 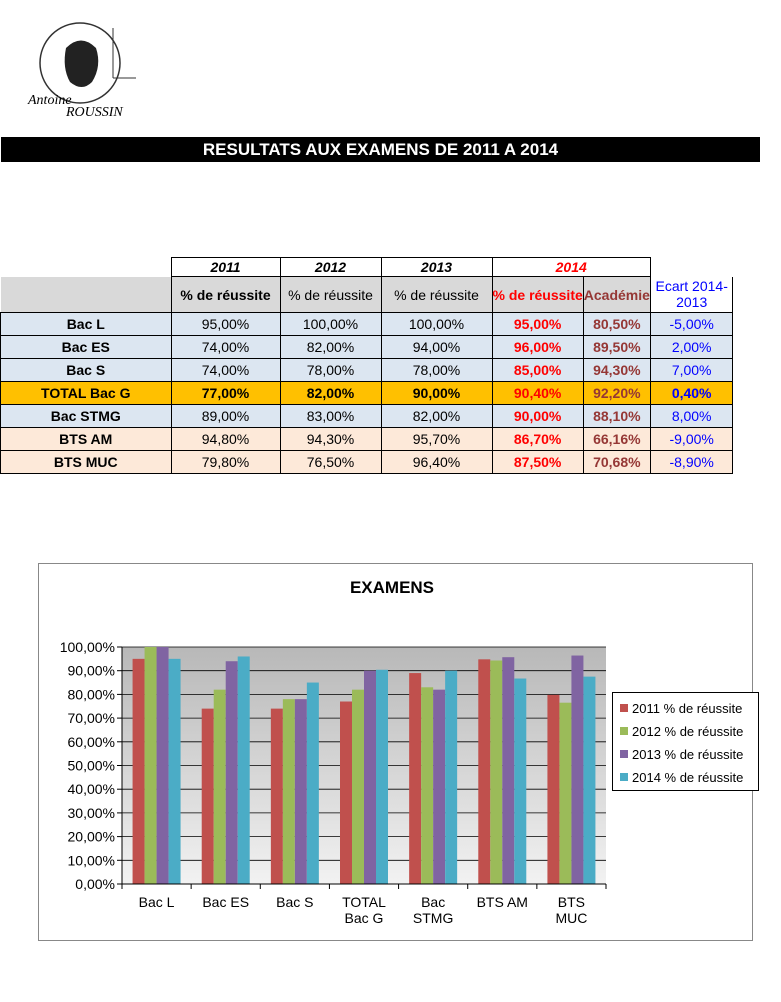 I want to click on y-tick-label: 30,00%, so click(x=91, y=813).